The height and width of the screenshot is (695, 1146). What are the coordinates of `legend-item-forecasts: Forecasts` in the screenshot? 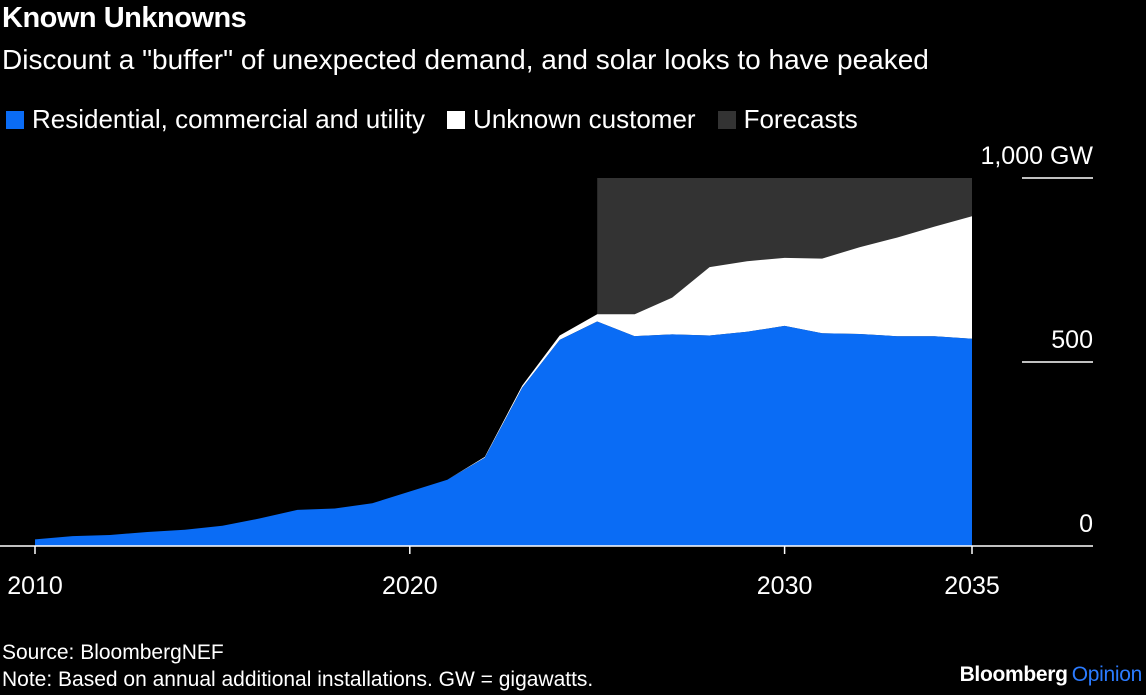 It's located at (787, 119).